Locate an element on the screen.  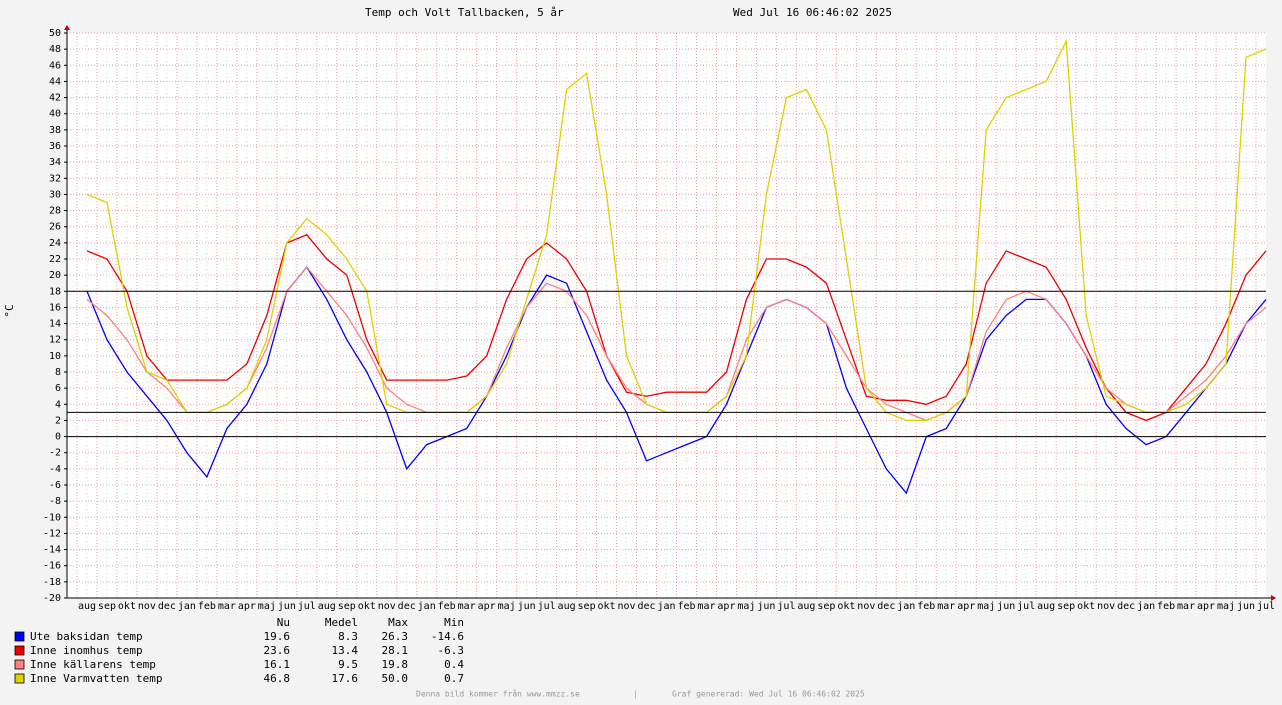
legend-value: 17.6 is located at coordinates (345, 678).